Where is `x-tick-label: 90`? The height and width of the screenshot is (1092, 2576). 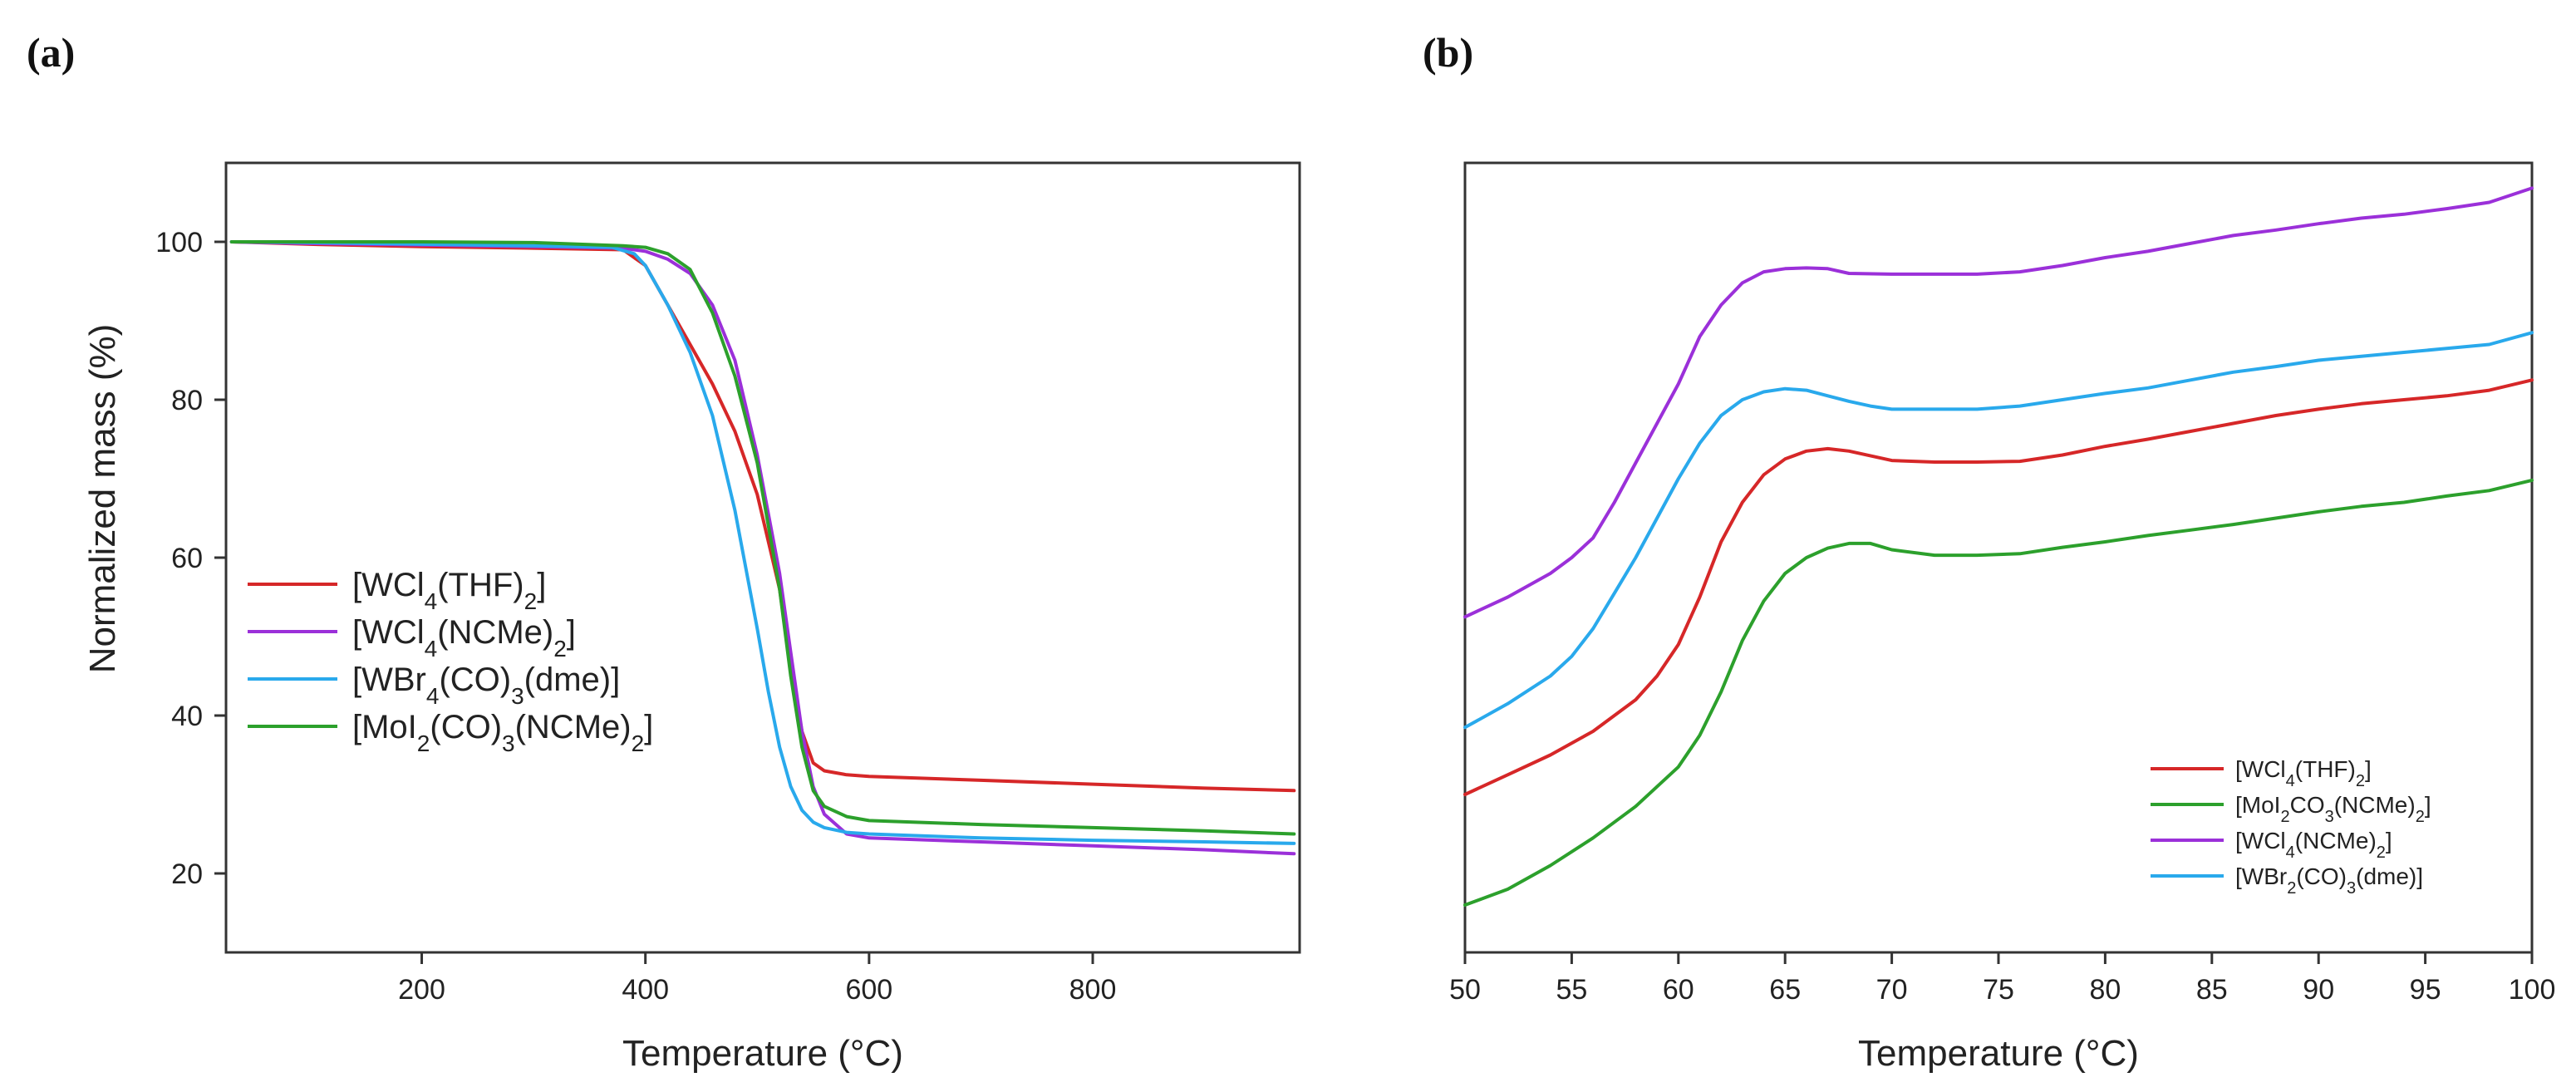 x-tick-label: 90 is located at coordinates (2318, 990).